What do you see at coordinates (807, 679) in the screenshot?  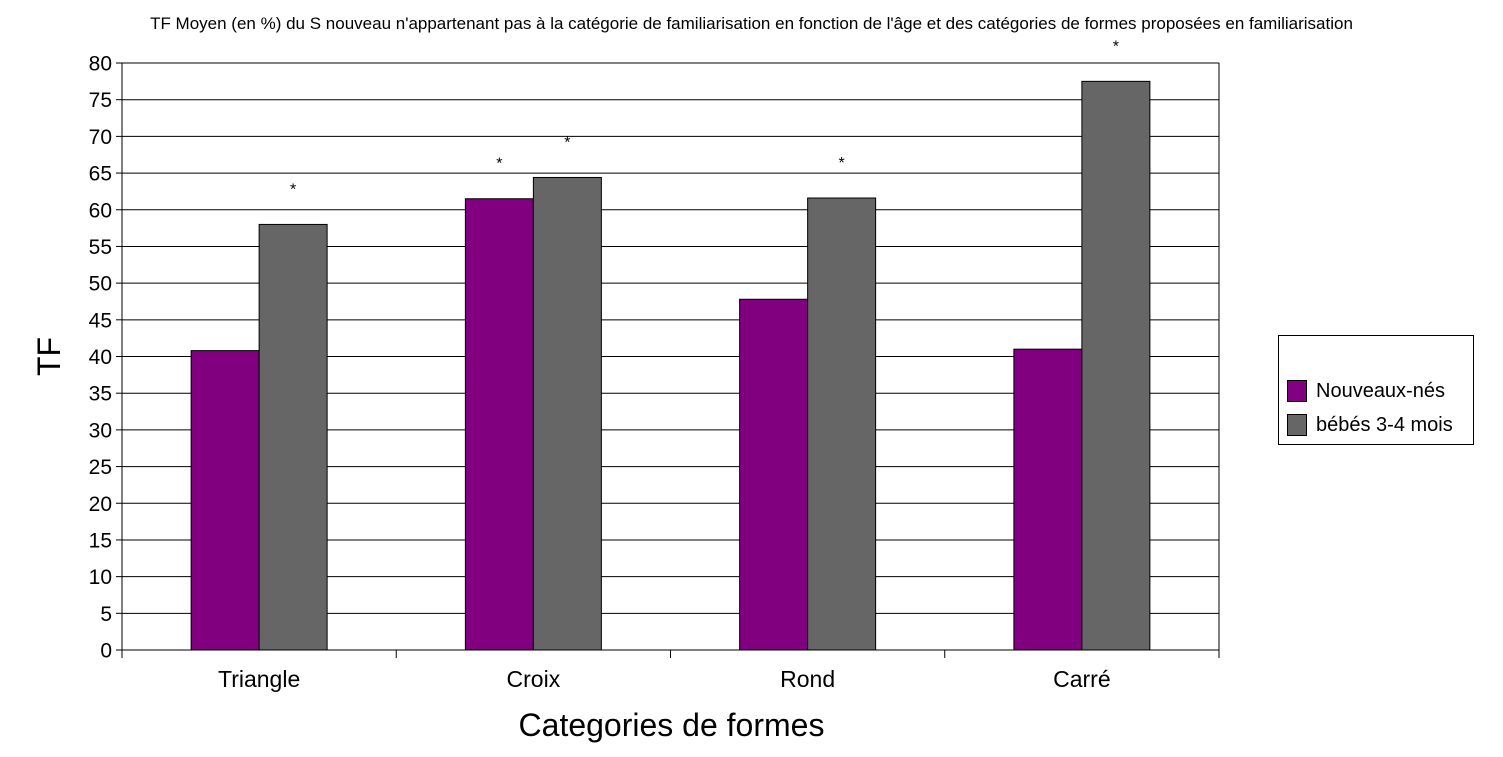 I see `x-tick-label-rond: Rond` at bounding box center [807, 679].